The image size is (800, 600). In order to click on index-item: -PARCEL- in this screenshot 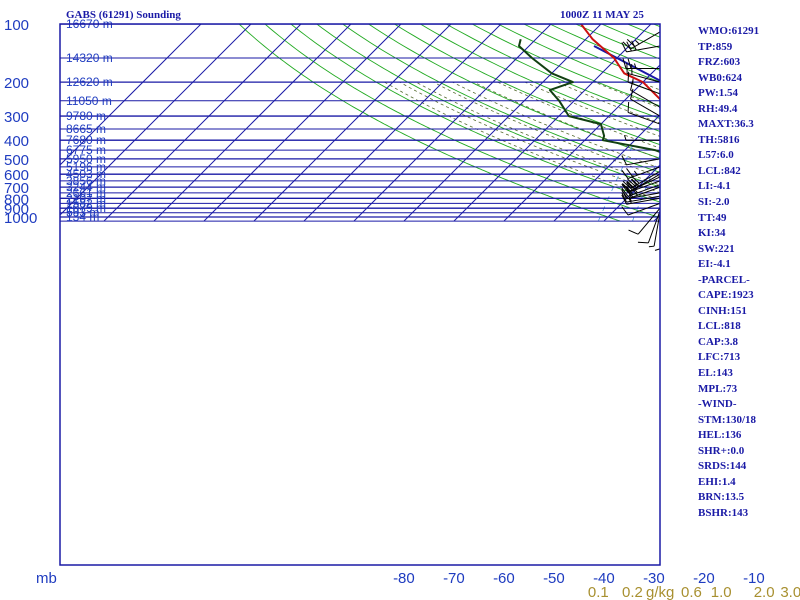, I will do `click(724, 279)`.